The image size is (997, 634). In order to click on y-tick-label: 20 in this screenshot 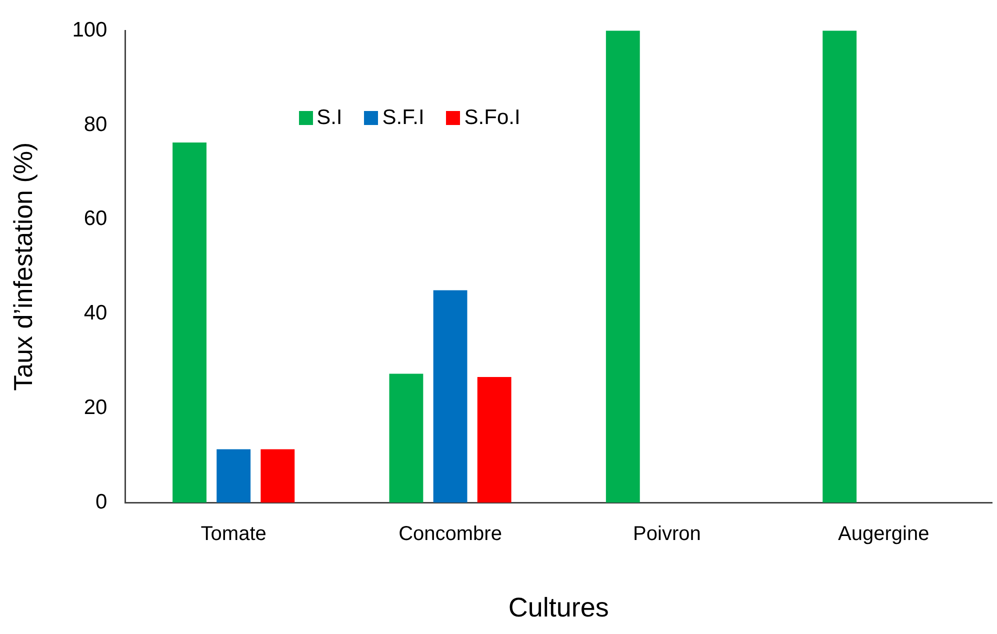, I will do `click(96, 407)`.